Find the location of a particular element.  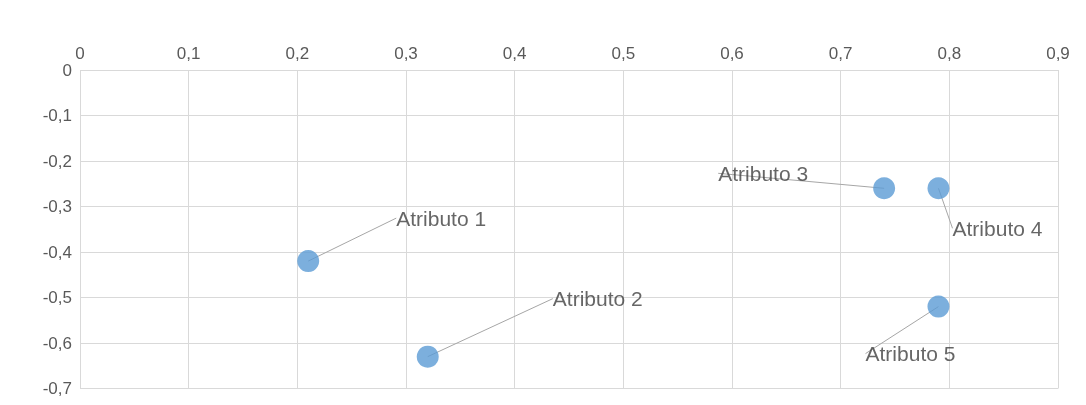

annotation: Atributo 3 is located at coordinates (763, 173).